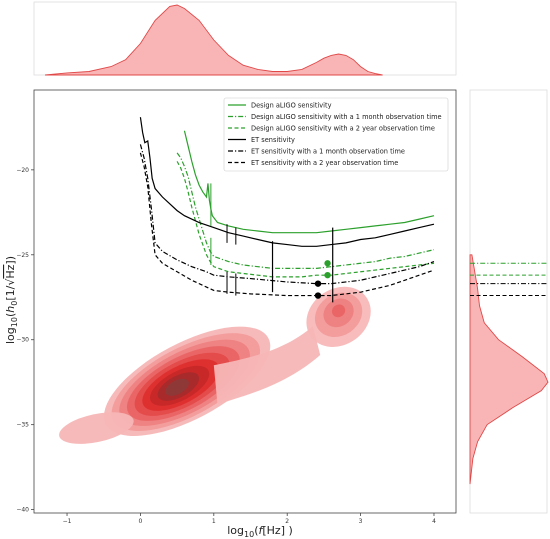  I want to click on x-axis-ticks: −1 0 1 2 3 4, so click(249, 519).